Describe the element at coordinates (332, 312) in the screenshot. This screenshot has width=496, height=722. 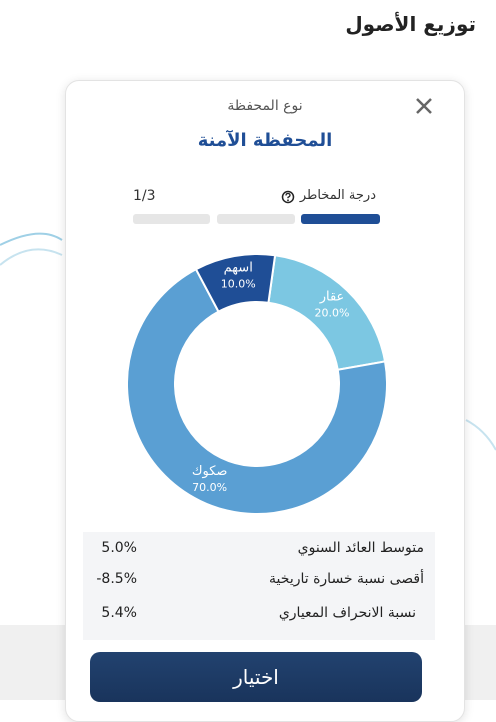
I see `segment-value: 20.0%` at that location.